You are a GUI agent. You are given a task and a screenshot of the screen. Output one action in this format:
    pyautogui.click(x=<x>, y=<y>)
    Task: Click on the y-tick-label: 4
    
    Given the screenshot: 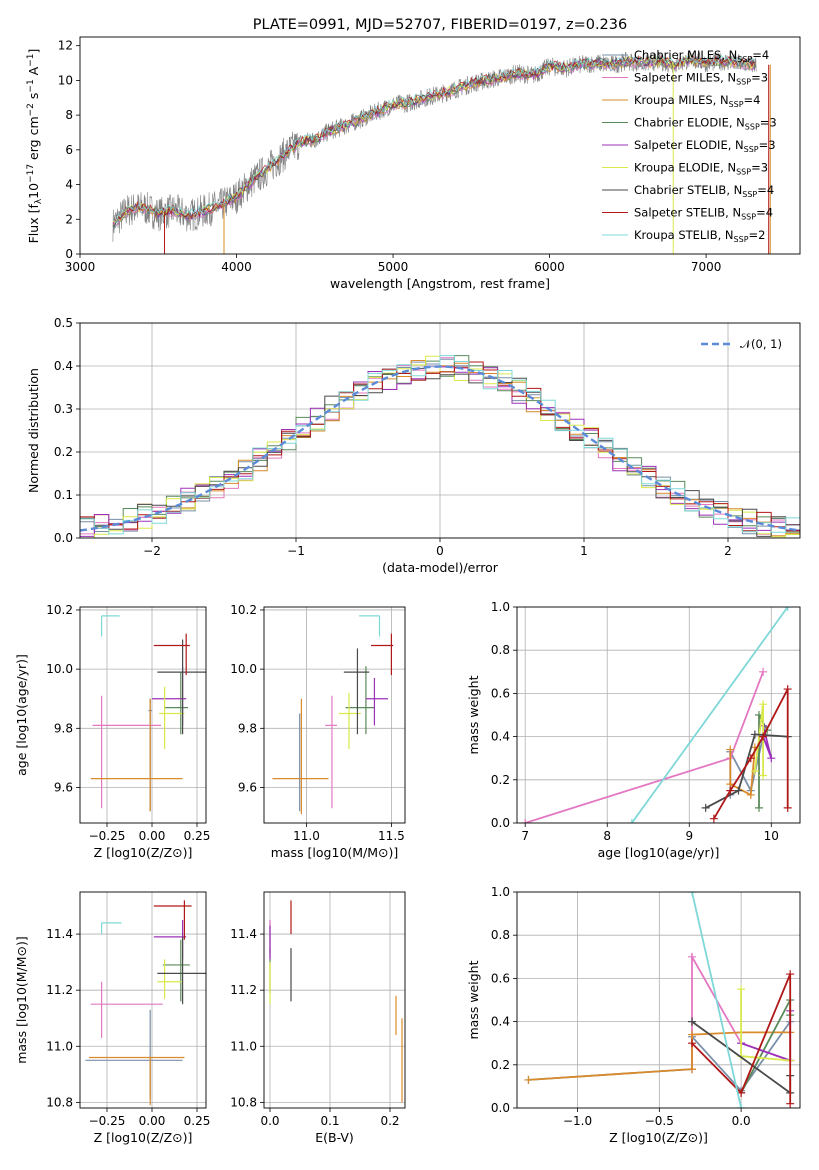 What is the action you would take?
    pyautogui.click(x=69, y=185)
    